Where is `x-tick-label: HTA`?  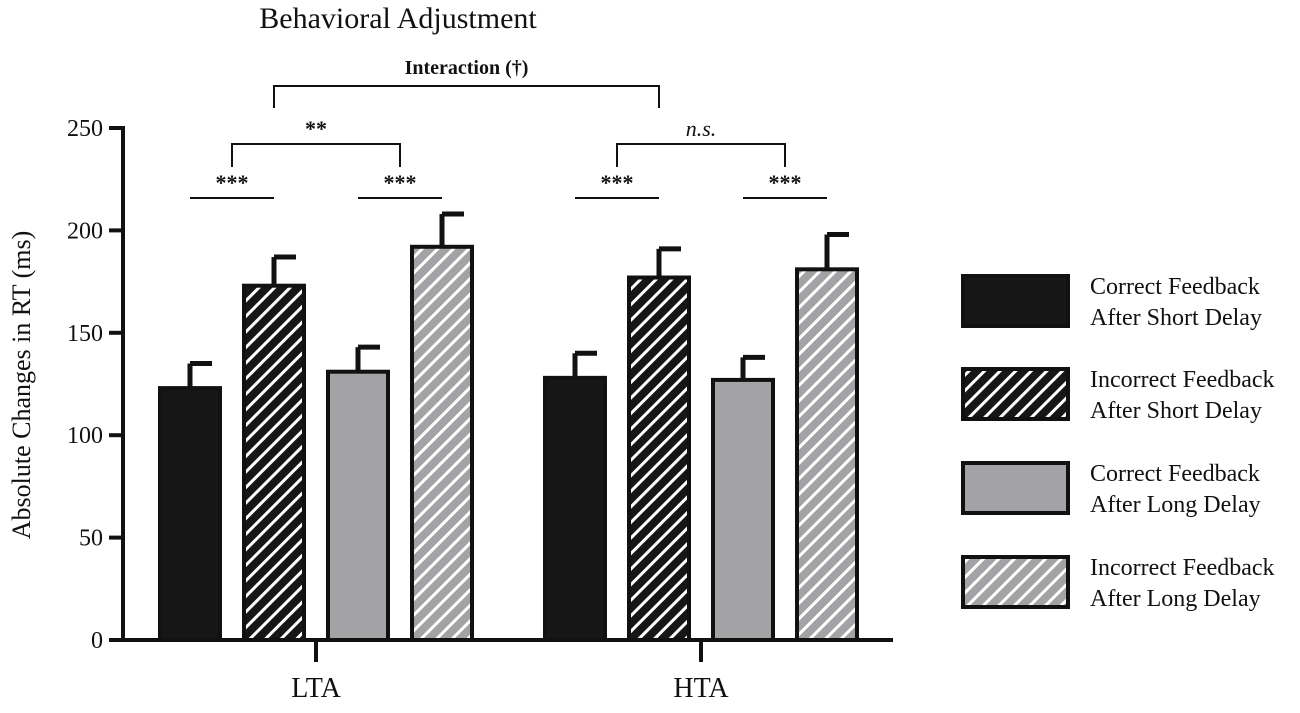 x-tick-label: HTA is located at coordinates (701, 688).